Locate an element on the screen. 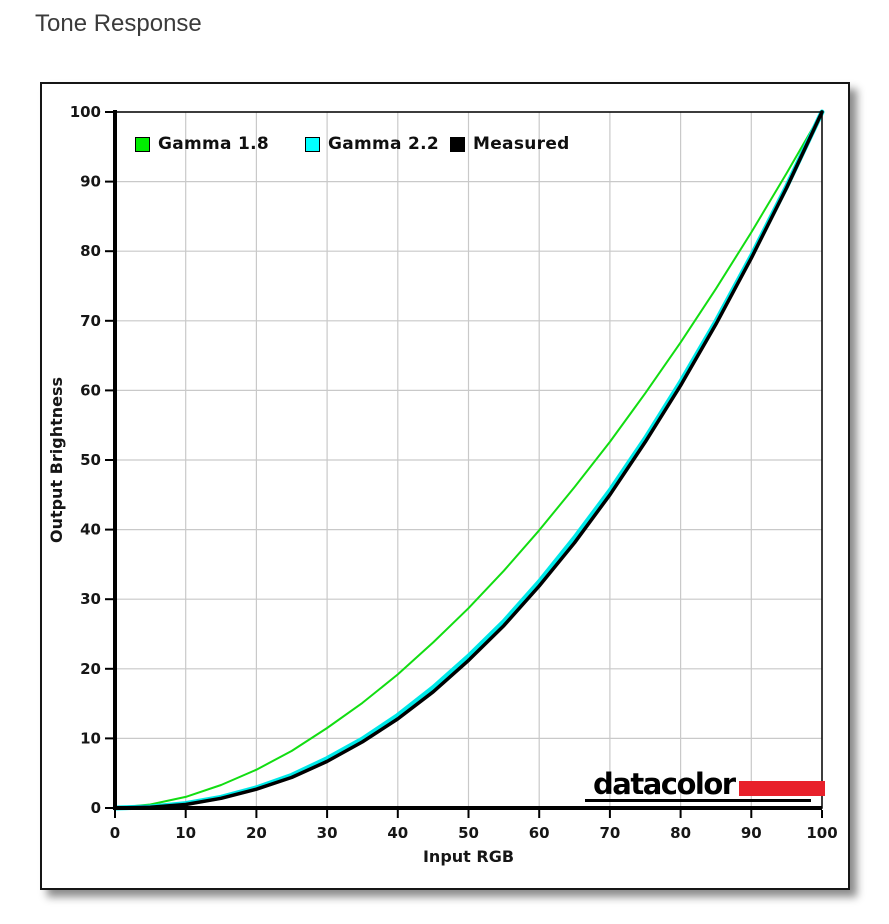 The image size is (889, 924). legend-item-gamma-2-2: Gamma 2.2 is located at coordinates (372, 144).